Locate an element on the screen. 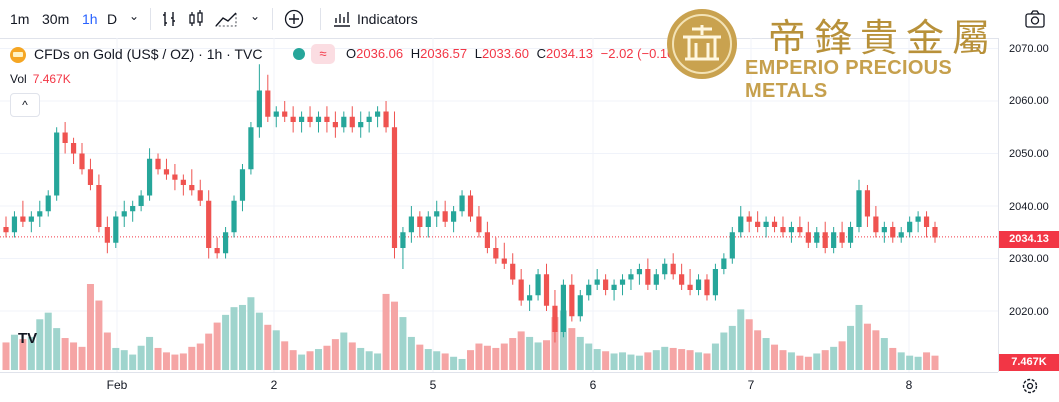 The width and height of the screenshot is (1059, 402). interval-d: D is located at coordinates (112, 19).